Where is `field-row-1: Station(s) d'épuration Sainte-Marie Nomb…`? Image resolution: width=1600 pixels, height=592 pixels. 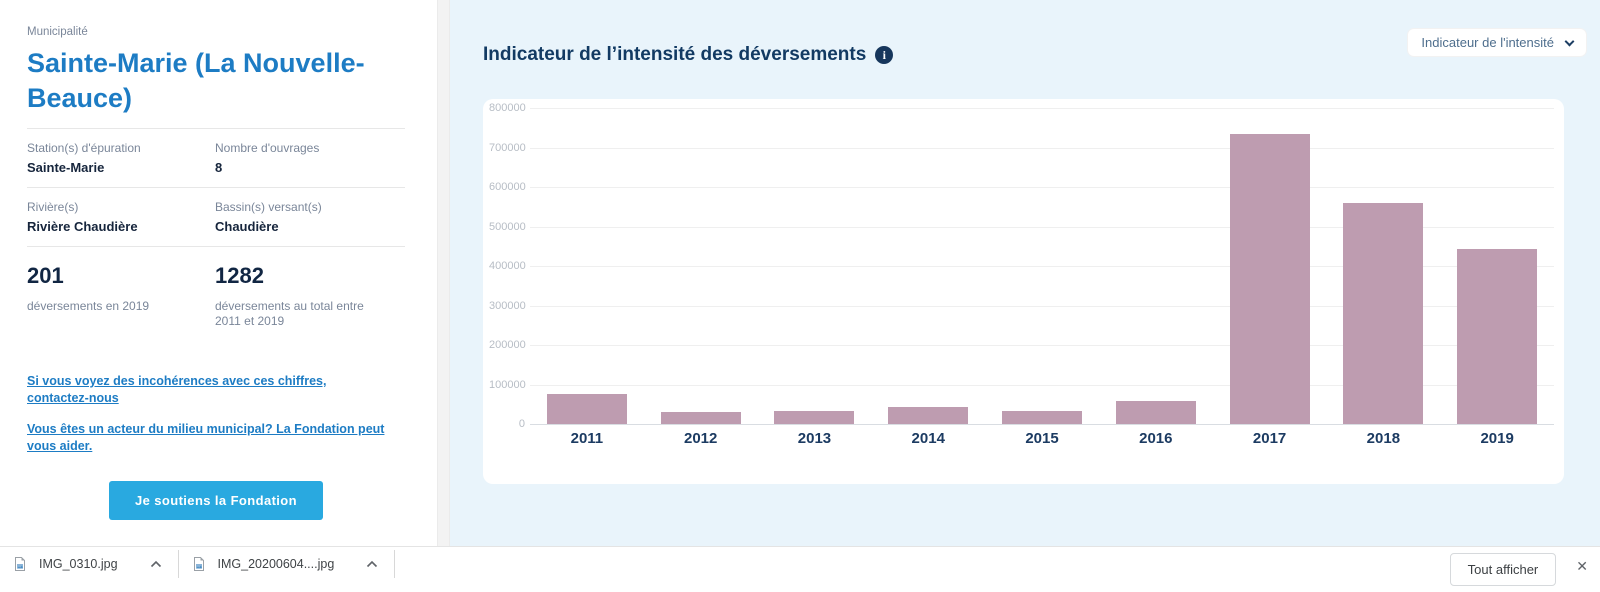 field-row-1: Station(s) d'épuration Sainte-Marie Nomb… is located at coordinates (216, 158).